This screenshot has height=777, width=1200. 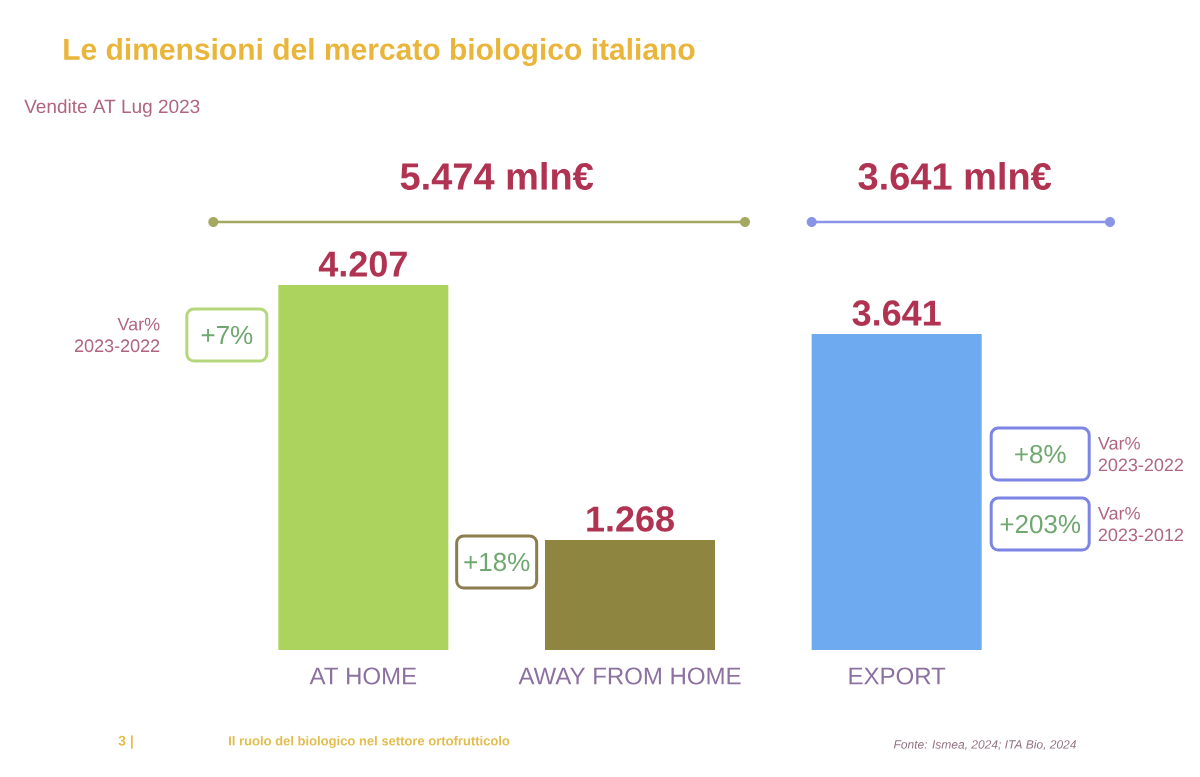 I want to click on text: 3.641 mln€, so click(x=955, y=176).